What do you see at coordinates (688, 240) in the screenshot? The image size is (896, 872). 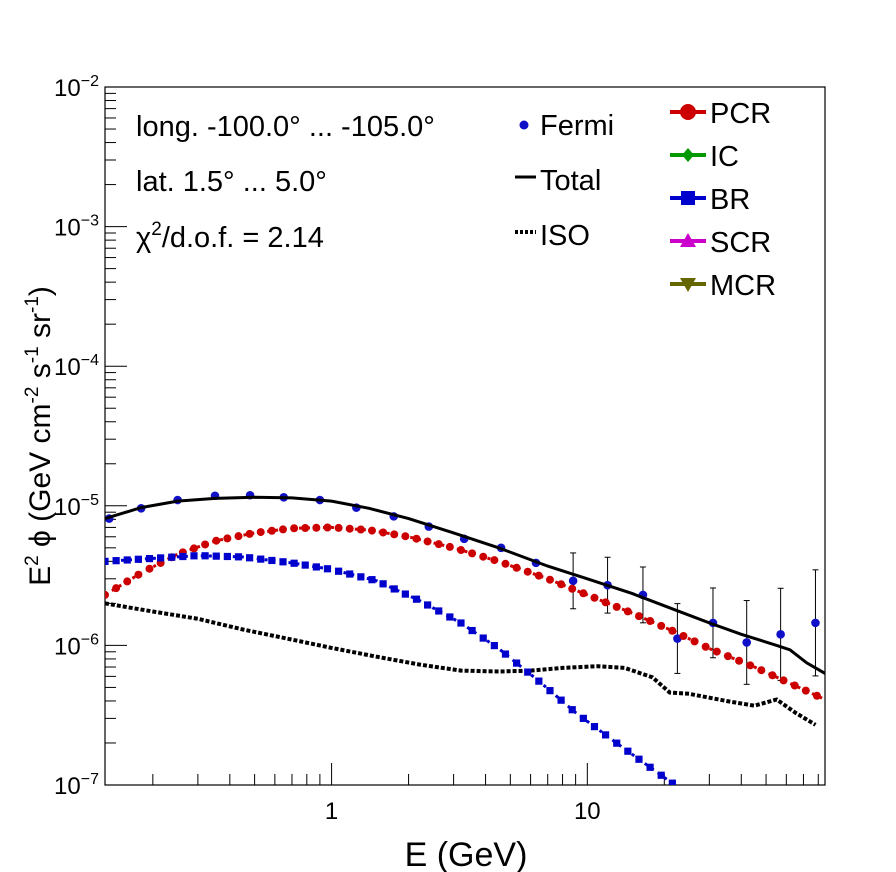 I see `legend-marker-scr` at bounding box center [688, 240].